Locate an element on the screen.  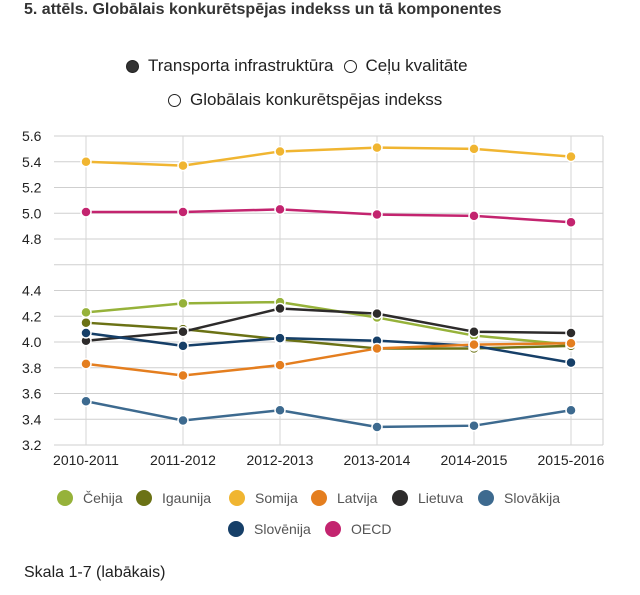
y-tick-label: 5.4 is located at coordinates (32, 162).